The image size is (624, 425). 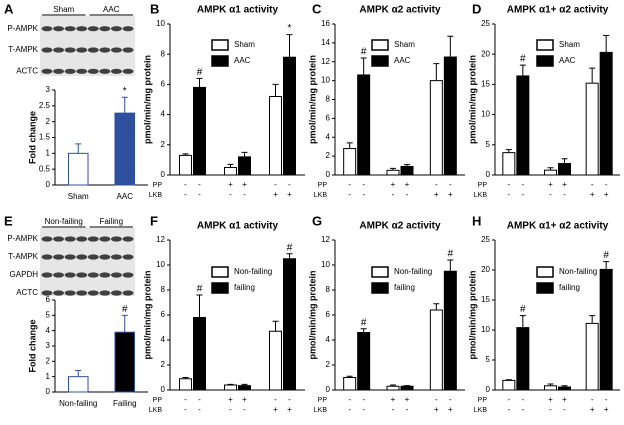 I want to click on blot-row-label: P-AMPK, so click(x=22, y=28).